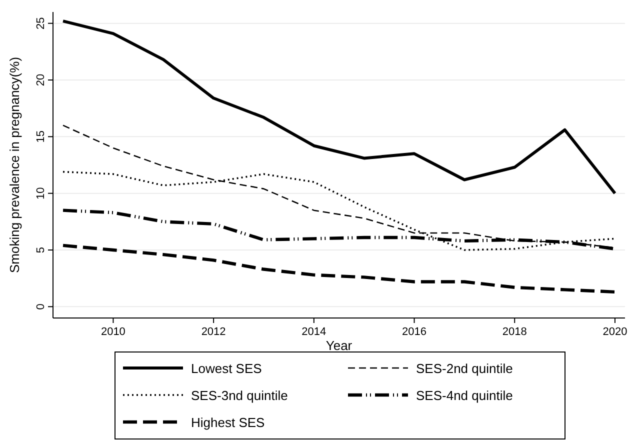 The width and height of the screenshot is (630, 441). I want to click on y-axis-title: Smoking prevalence in pregnancy(%), so click(14, 165).